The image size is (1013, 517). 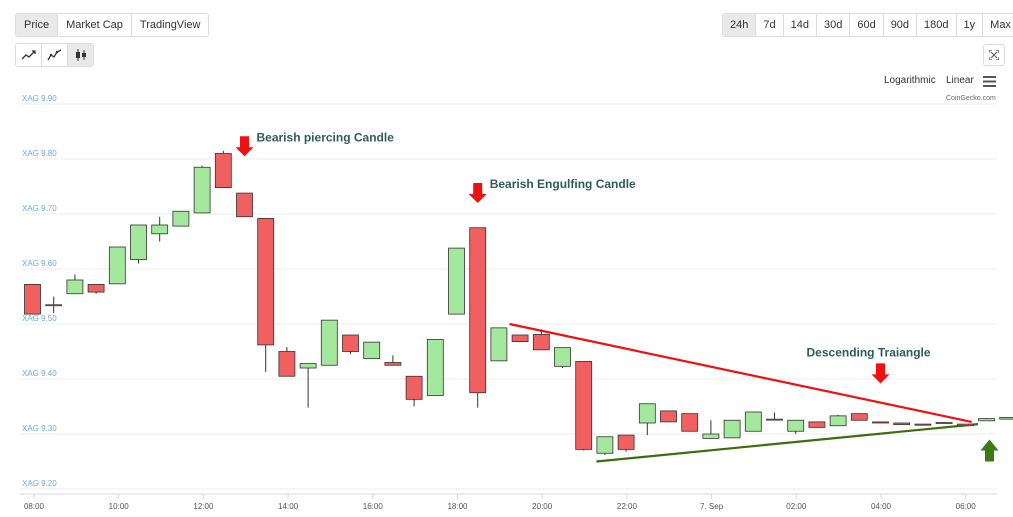 What do you see at coordinates (960, 80) in the screenshot?
I see `scale-linear-button: Linear` at bounding box center [960, 80].